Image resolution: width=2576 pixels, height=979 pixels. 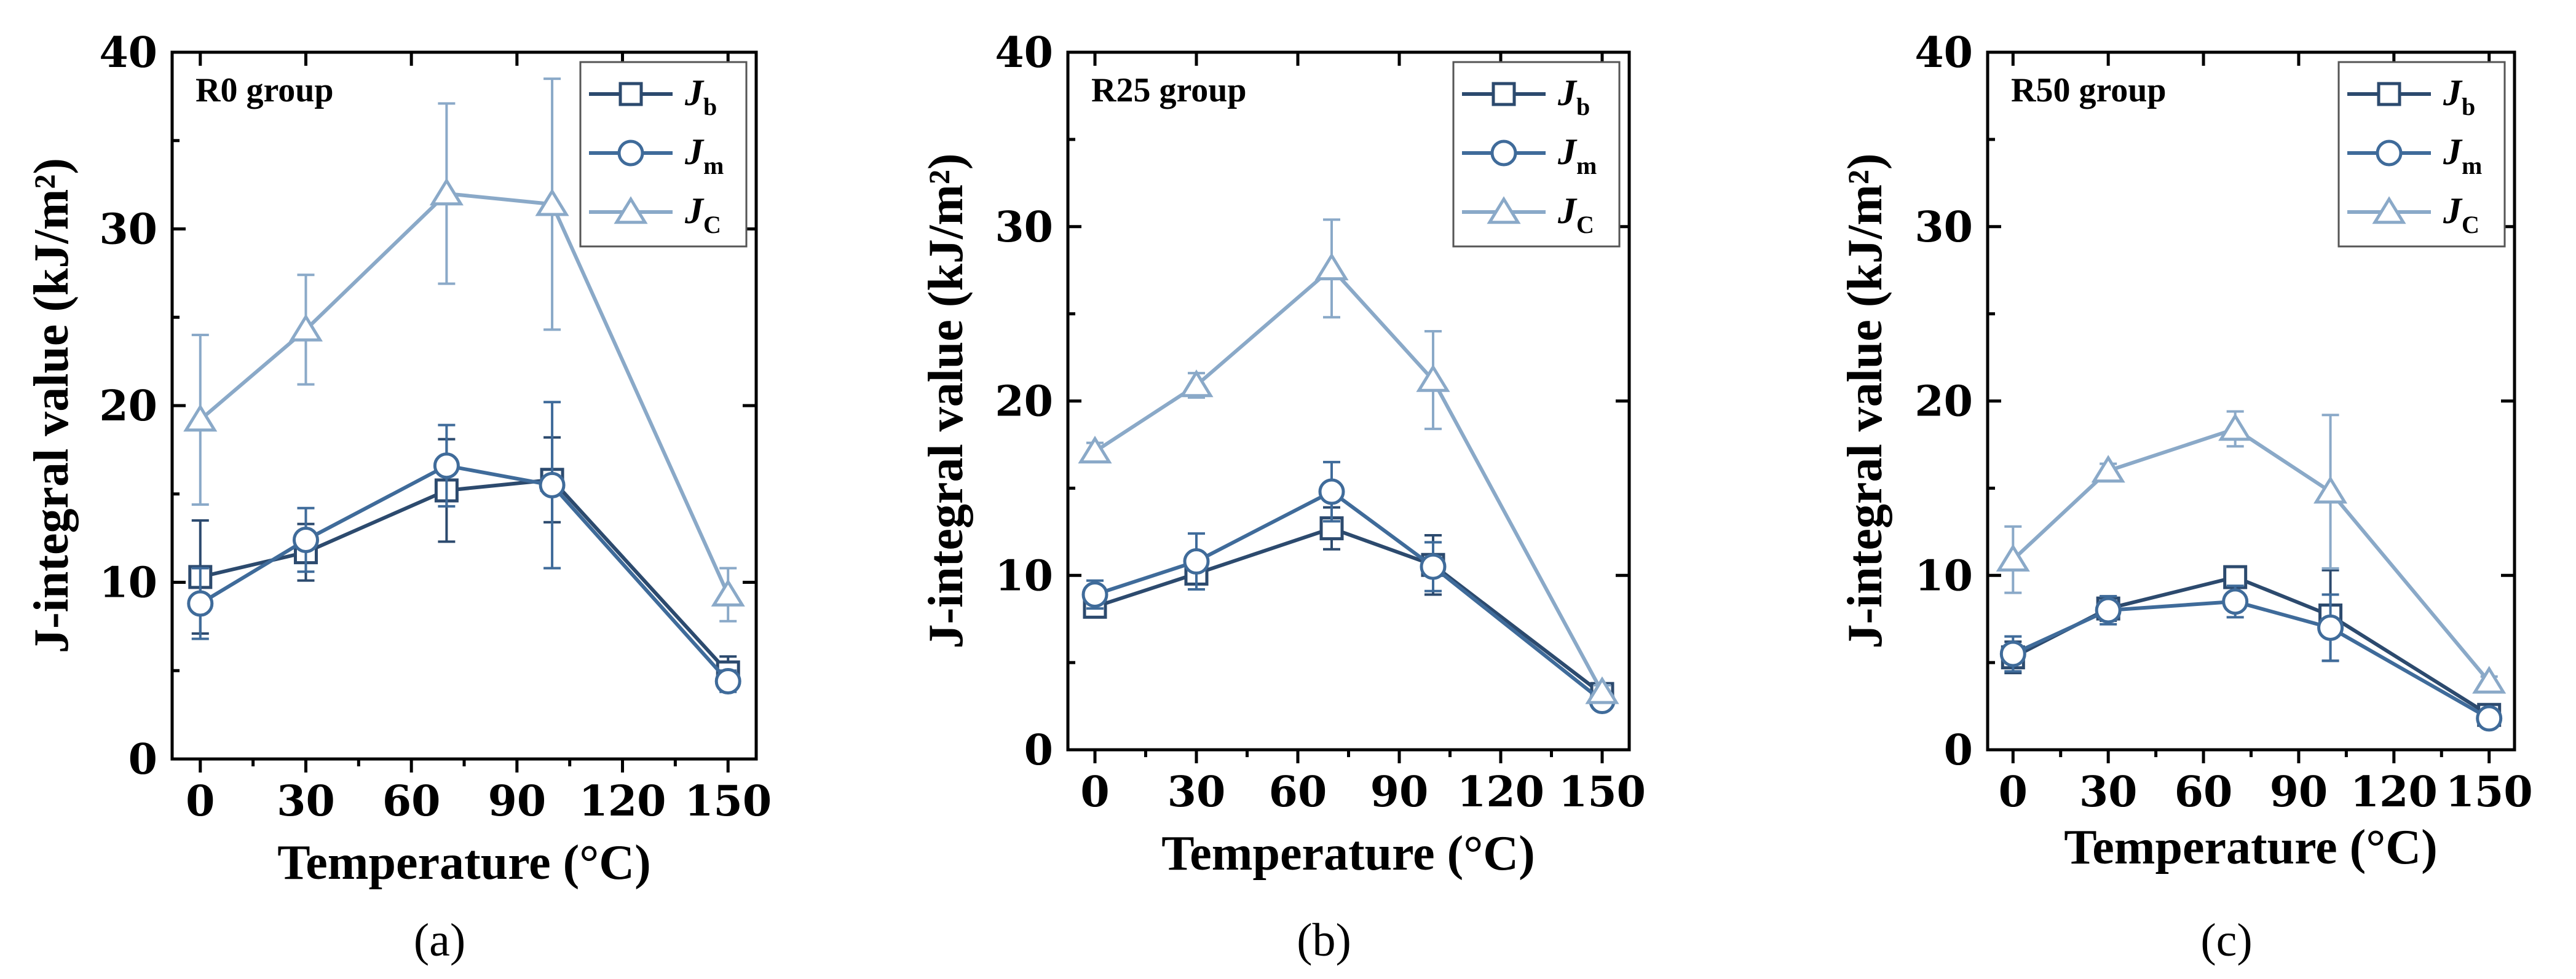 I want to click on series-line-Jb, so click(x=465, y=576).